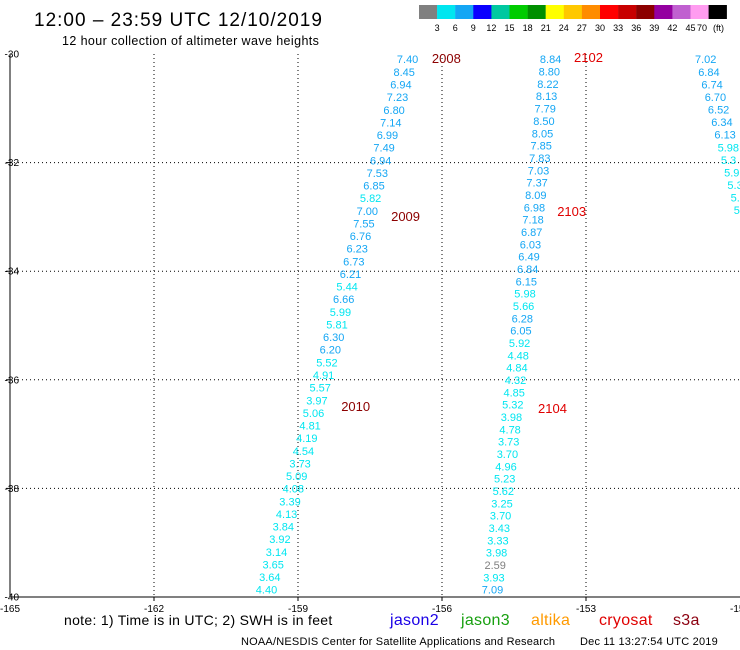 This screenshot has height=650, width=740. What do you see at coordinates (269, 578) in the screenshot?
I see `wave-height-value: 3.64` at bounding box center [269, 578].